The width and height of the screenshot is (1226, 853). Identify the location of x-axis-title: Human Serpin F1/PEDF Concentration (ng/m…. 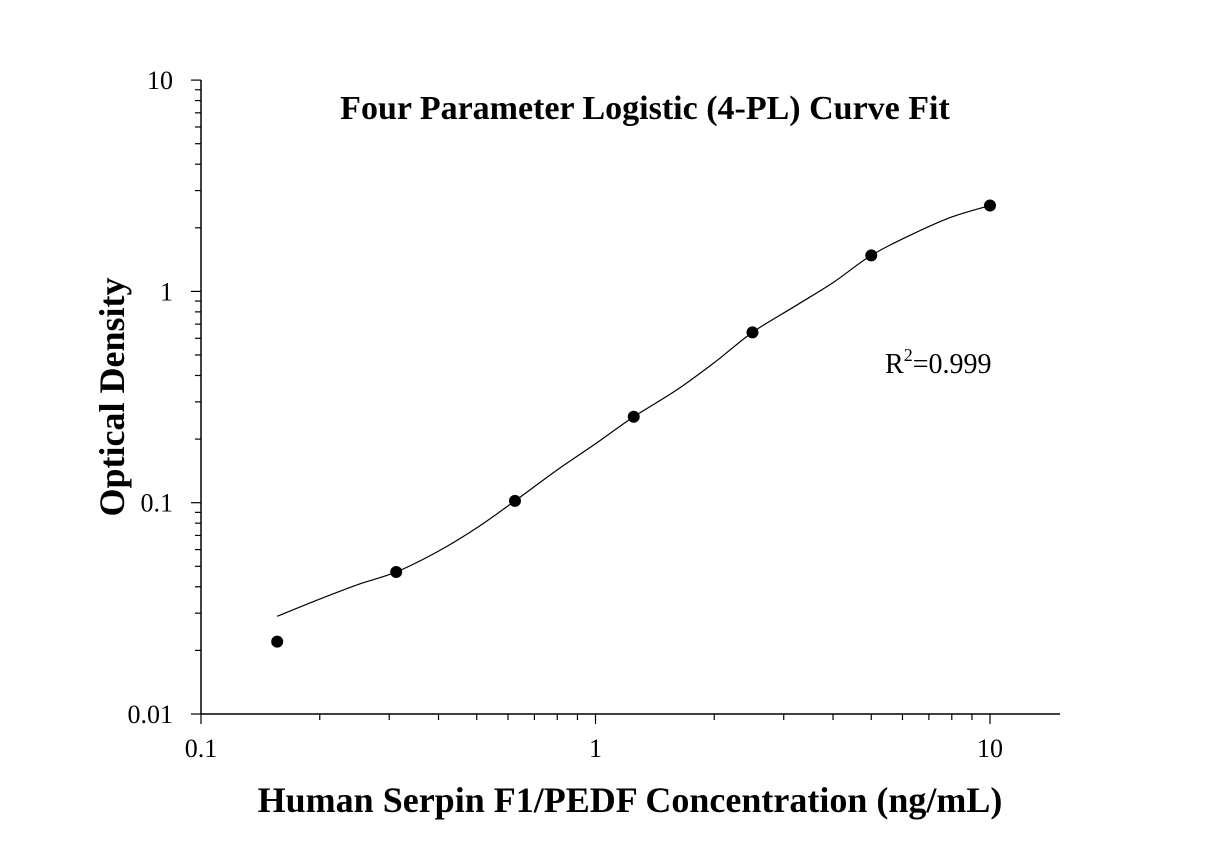
(630, 800).